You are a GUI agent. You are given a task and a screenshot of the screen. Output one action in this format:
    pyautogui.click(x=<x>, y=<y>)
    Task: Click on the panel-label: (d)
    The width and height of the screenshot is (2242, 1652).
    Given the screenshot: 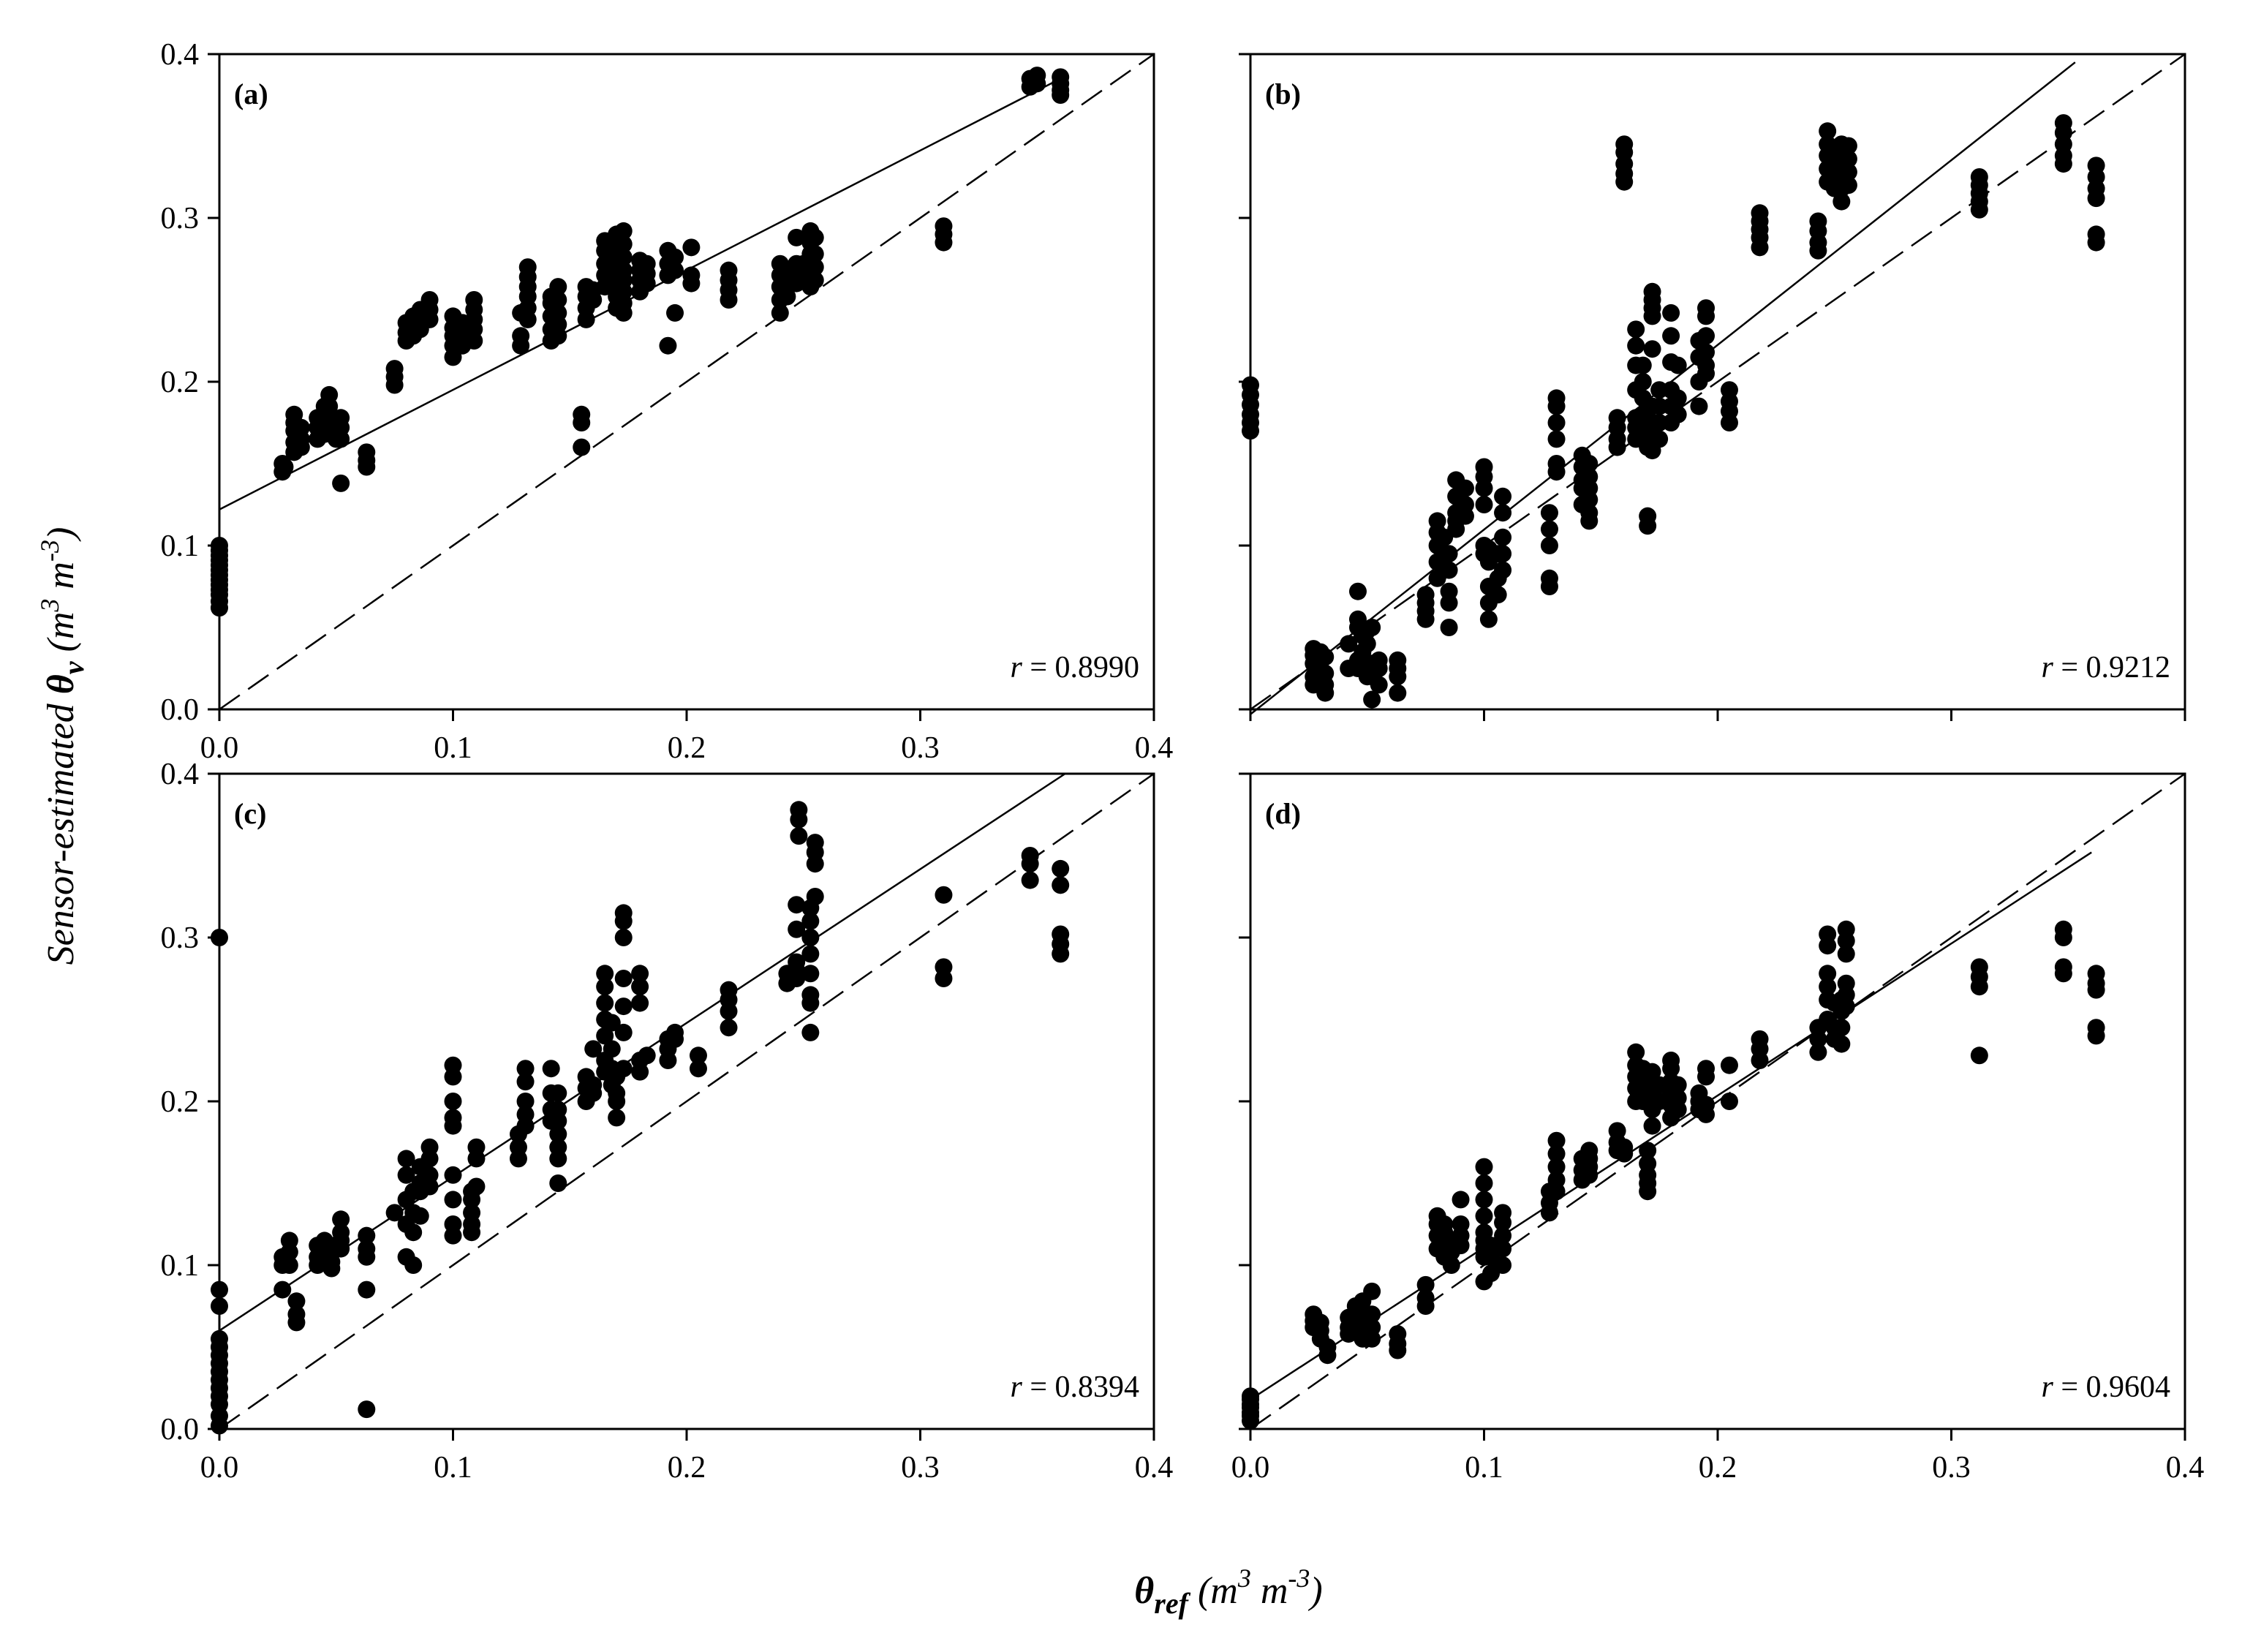 What is the action you would take?
    pyautogui.click(x=1283, y=813)
    